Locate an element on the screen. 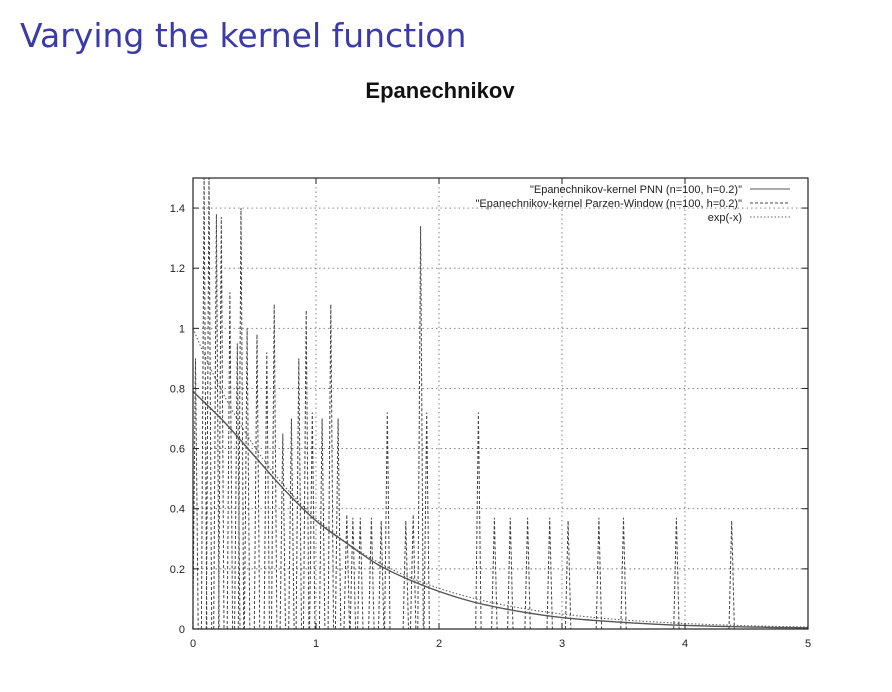 The image size is (892, 692). y-tick-label: 1.4 is located at coordinates (177, 209).